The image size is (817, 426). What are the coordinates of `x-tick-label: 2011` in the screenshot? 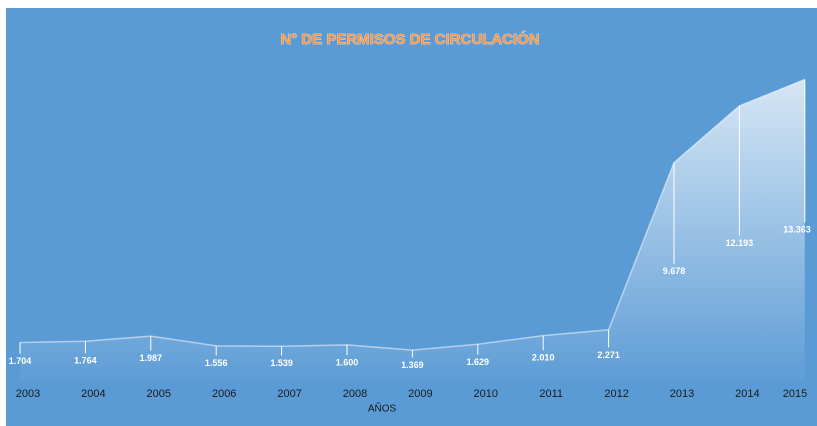 It's located at (551, 394).